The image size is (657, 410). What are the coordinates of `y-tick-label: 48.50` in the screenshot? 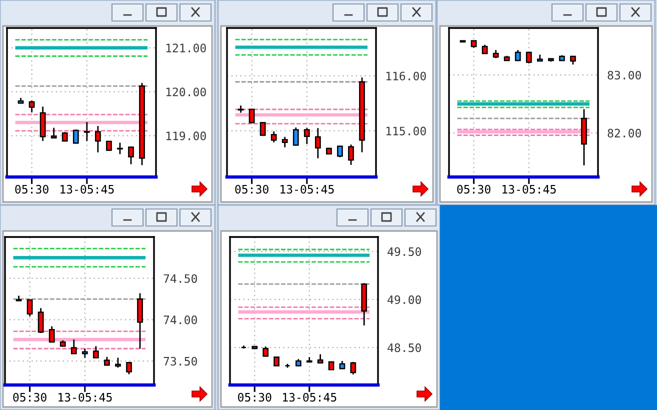 It's located at (404, 347).